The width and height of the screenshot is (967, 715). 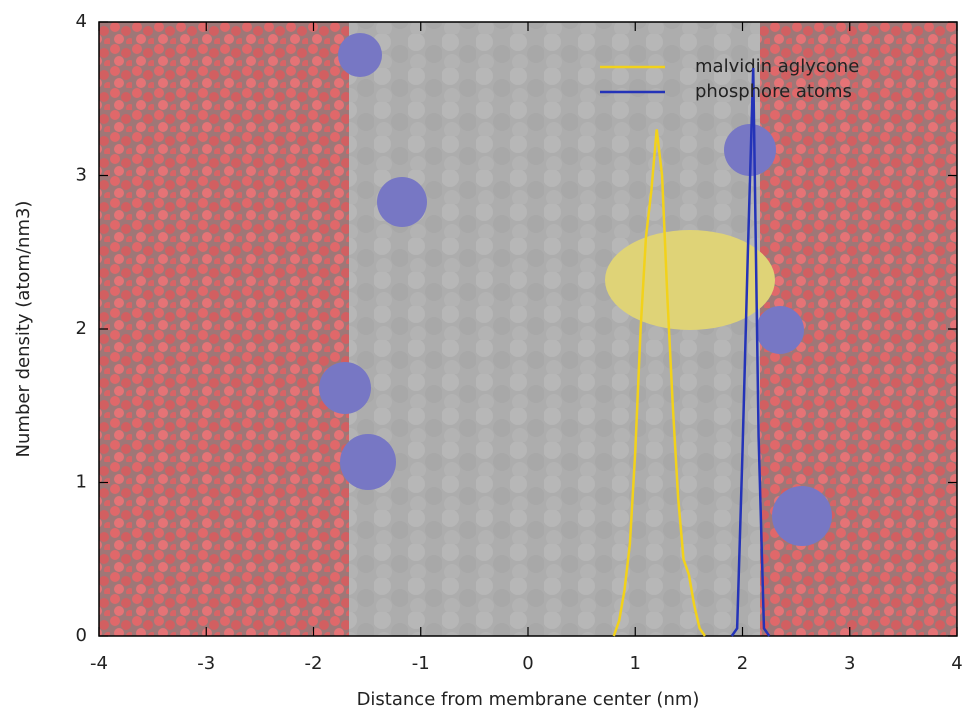 I want to click on x-tick-label: -1, so click(x=421, y=663).